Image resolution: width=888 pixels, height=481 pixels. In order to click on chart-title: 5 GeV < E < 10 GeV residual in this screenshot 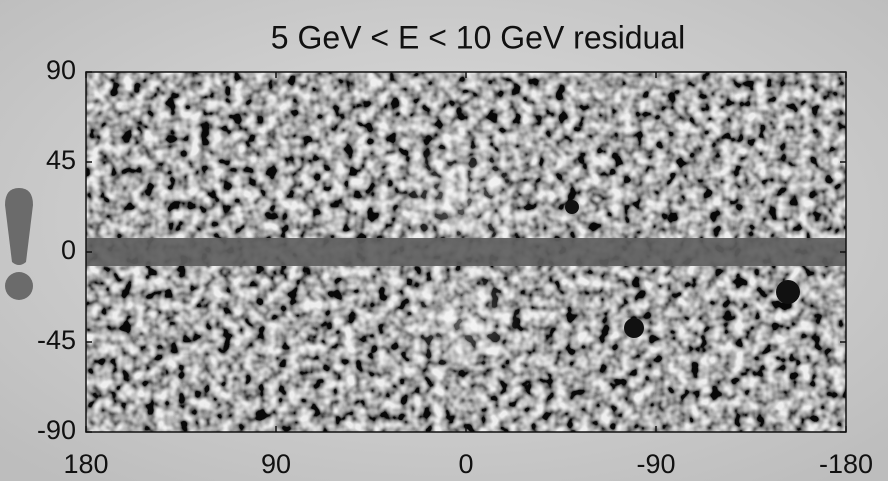, I will do `click(478, 37)`.